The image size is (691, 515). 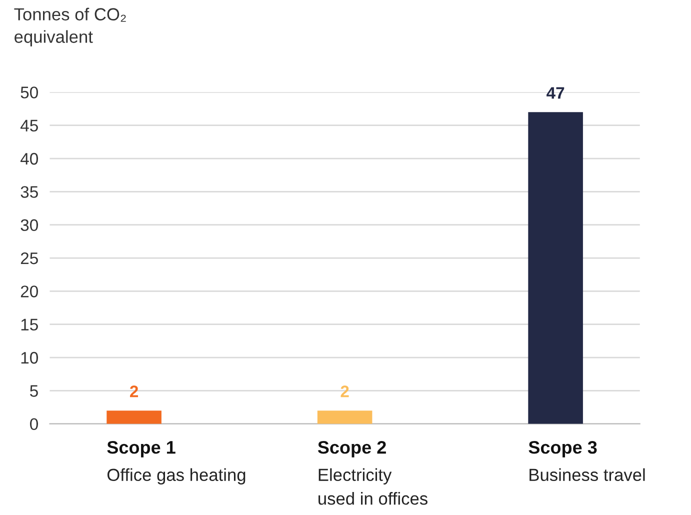 What do you see at coordinates (29, 358) in the screenshot?
I see `y-tick-label: 10` at bounding box center [29, 358].